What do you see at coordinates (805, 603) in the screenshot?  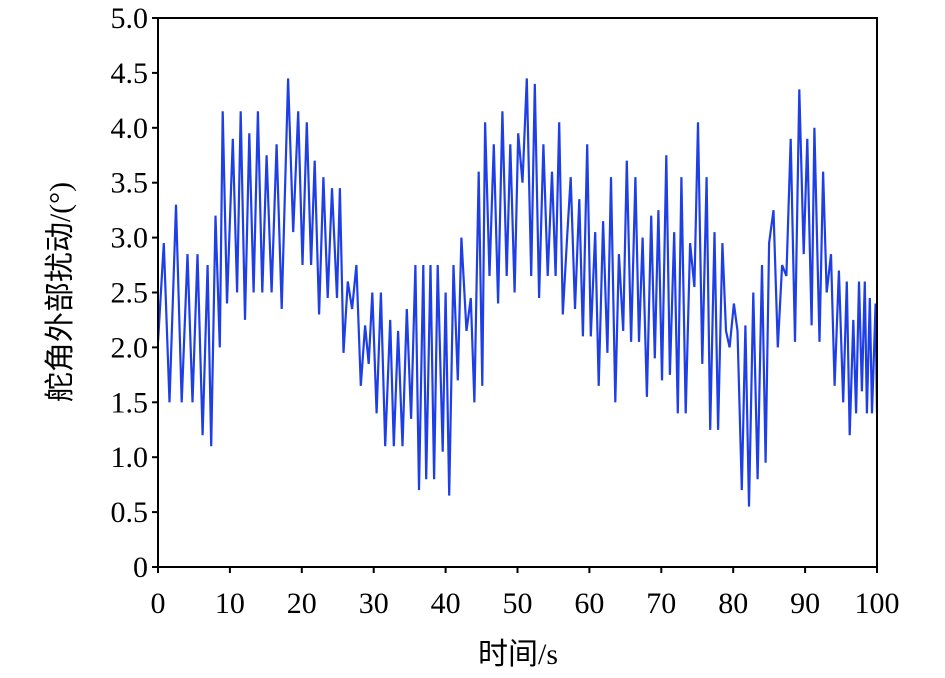 I see `x-tick-label: 90` at bounding box center [805, 603].